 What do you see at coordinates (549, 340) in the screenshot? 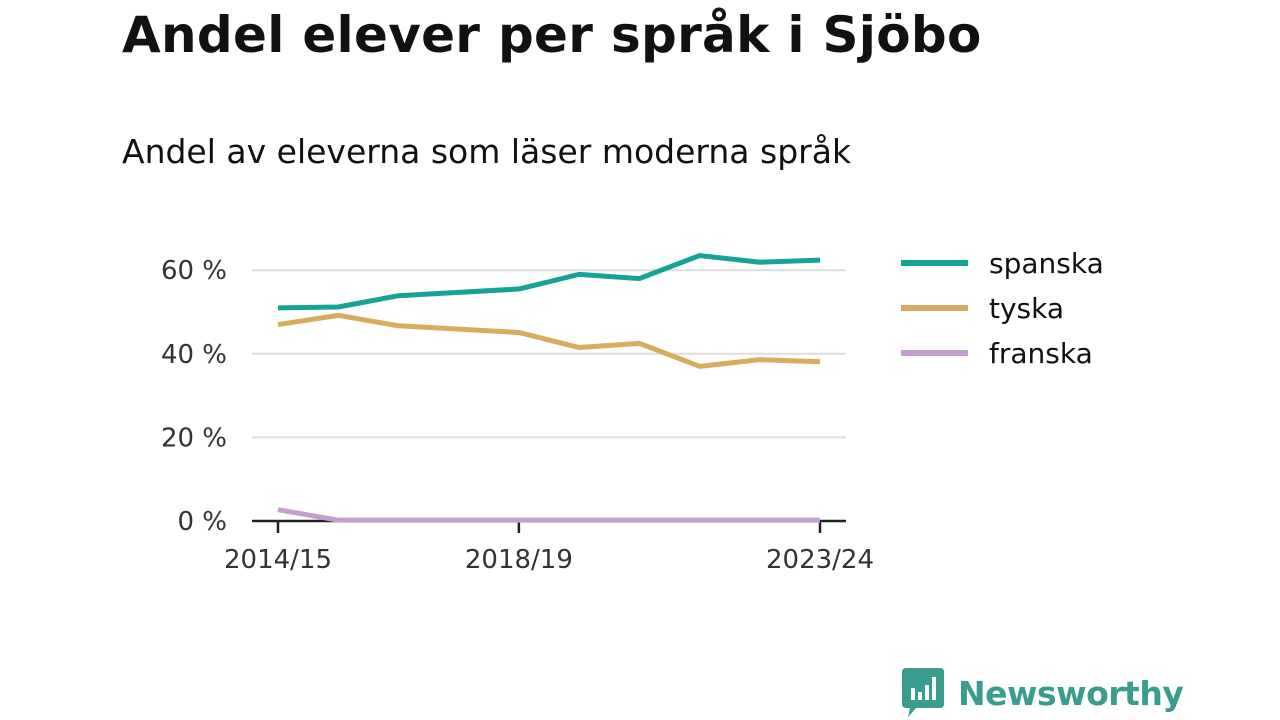
I see `series-line-tyska` at bounding box center [549, 340].